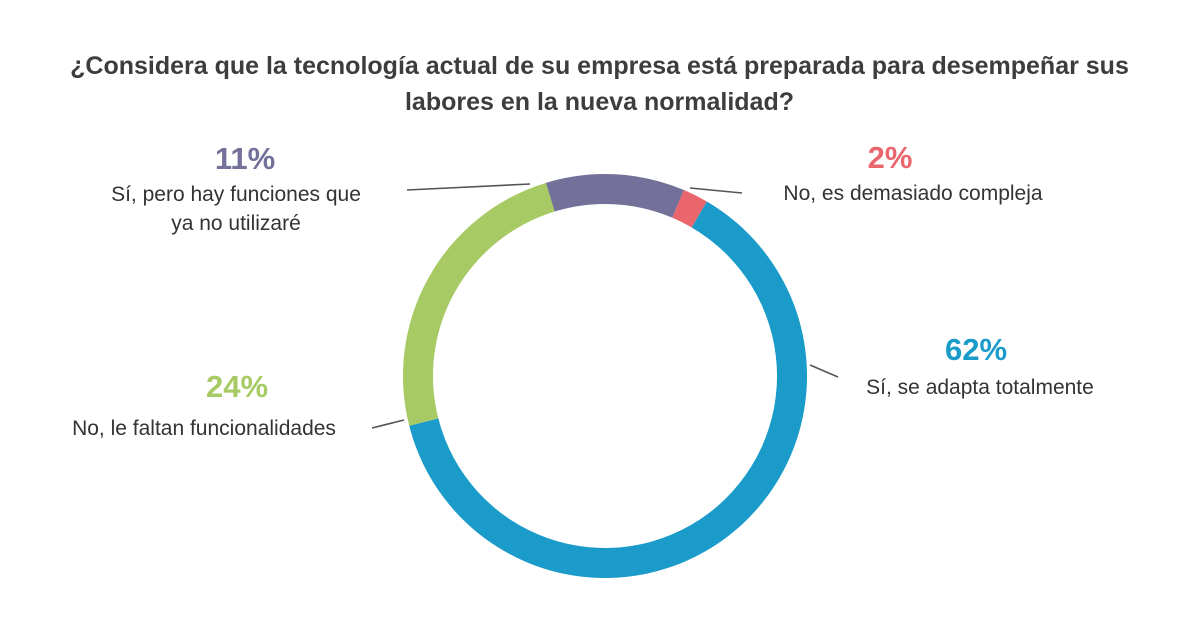 This screenshot has height=628, width=1199. What do you see at coordinates (204, 428) in the screenshot?
I see `category-label-no_faltan-line-1: No, le faltan funcionalidades` at bounding box center [204, 428].